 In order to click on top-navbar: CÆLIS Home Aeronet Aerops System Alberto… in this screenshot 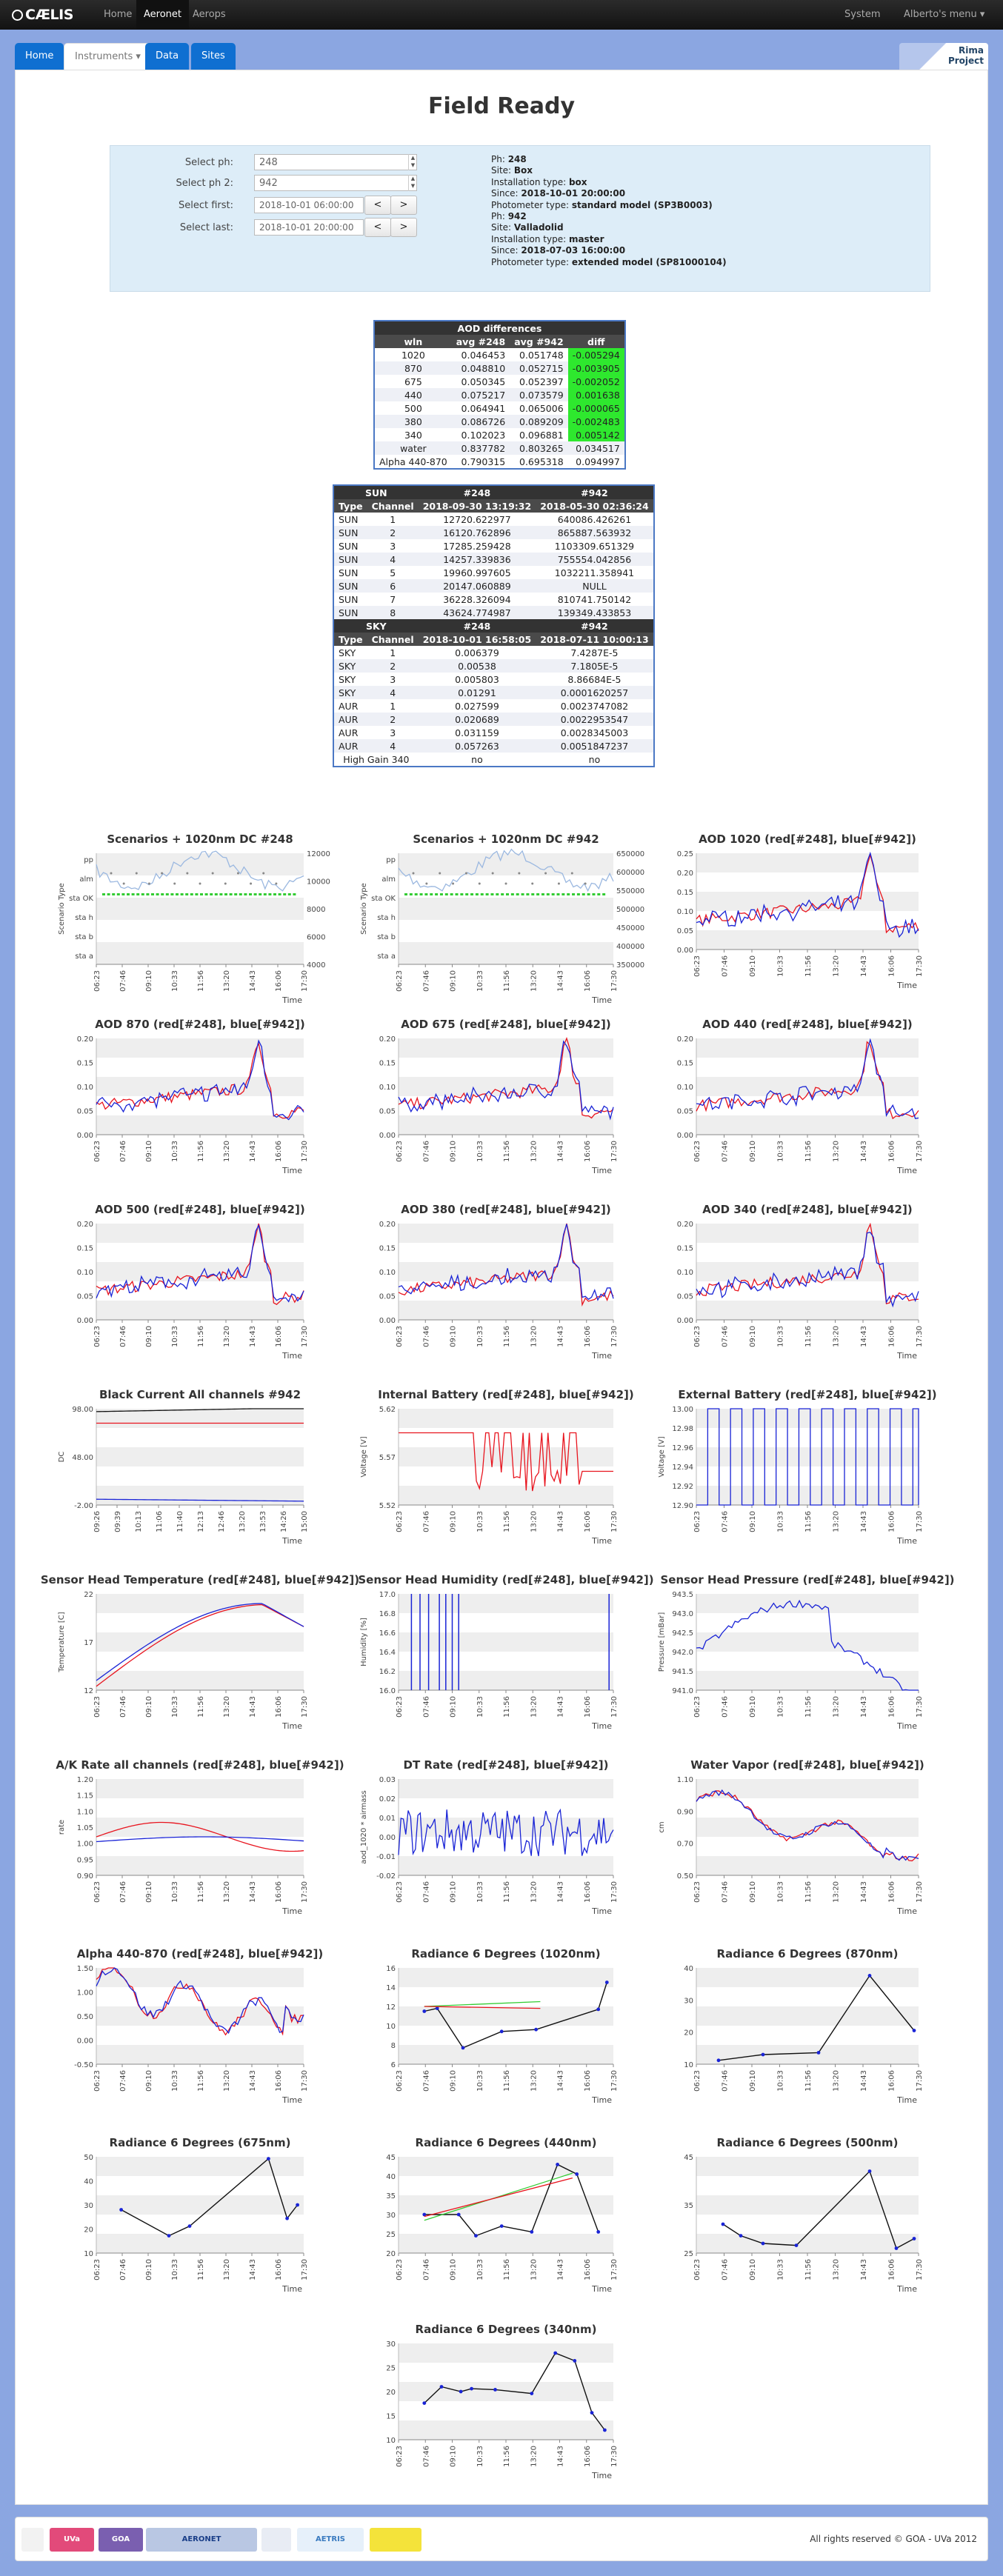, I will do `click(501, 15)`.